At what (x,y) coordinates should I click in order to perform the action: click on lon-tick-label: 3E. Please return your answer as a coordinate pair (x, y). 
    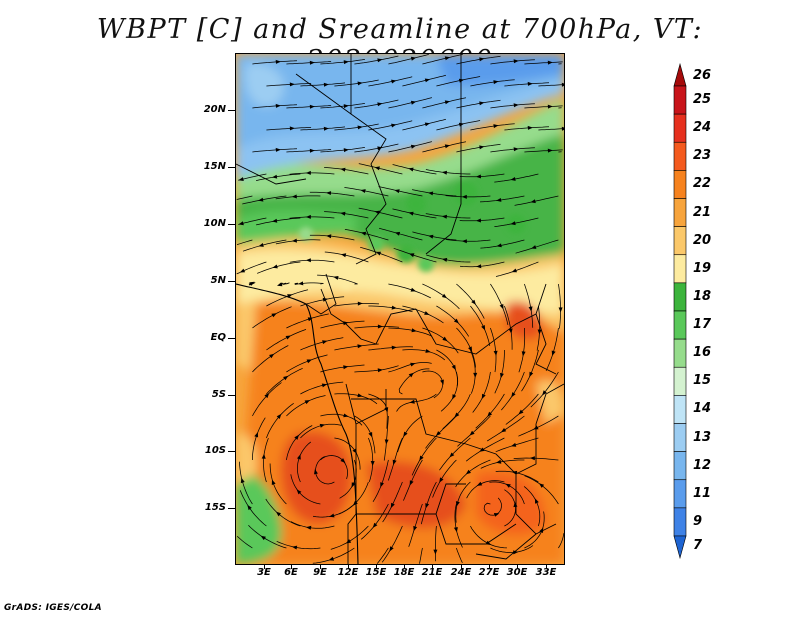
    Looking at the image, I should click on (264, 572).